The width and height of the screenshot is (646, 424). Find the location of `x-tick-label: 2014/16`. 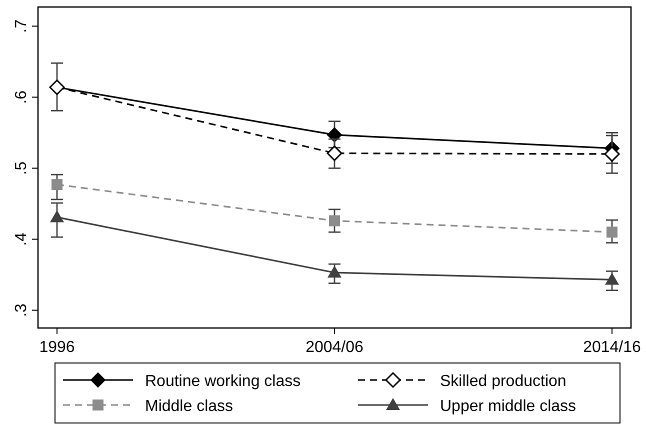

x-tick-label: 2014/16 is located at coordinates (612, 347).